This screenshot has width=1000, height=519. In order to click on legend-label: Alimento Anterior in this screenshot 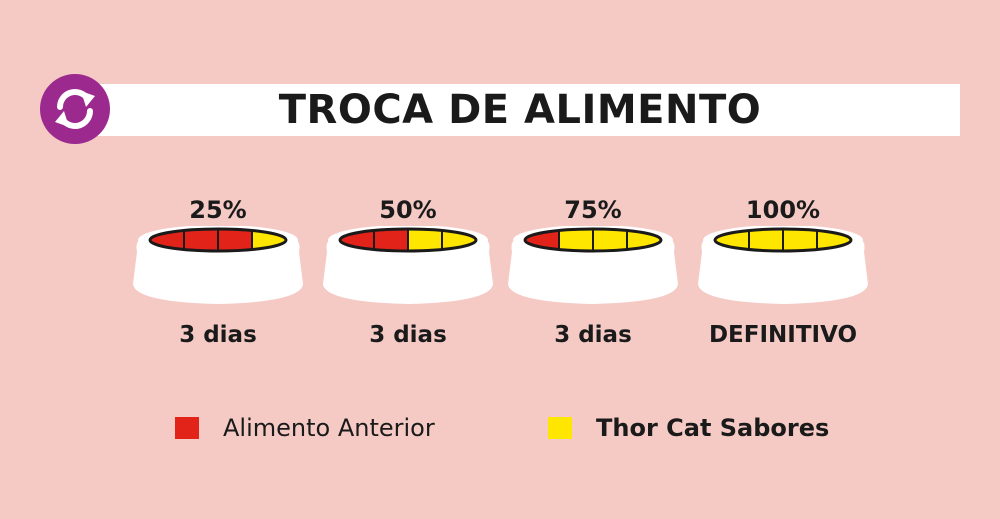, I will do `click(329, 428)`.